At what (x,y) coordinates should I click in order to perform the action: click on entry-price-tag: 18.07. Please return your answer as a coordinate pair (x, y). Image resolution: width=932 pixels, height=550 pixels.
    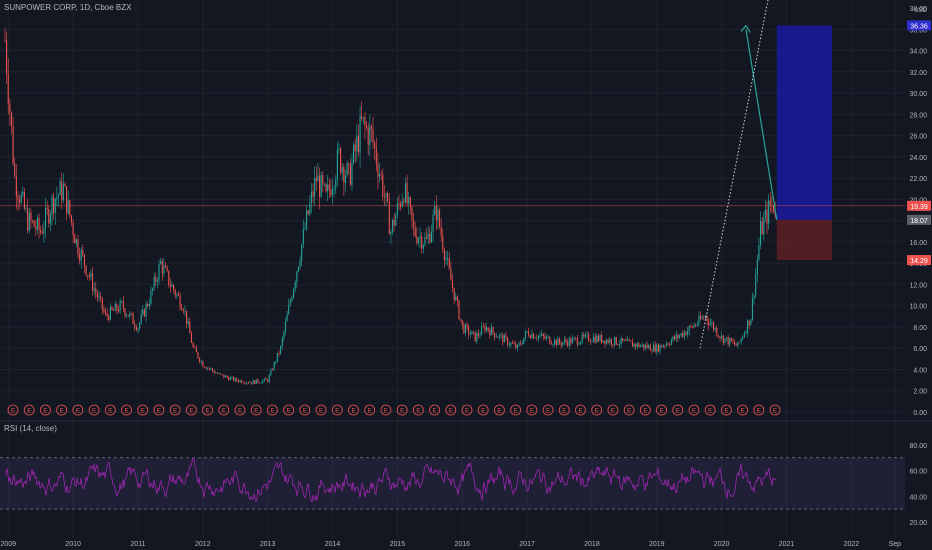
    Looking at the image, I should click on (919, 221).